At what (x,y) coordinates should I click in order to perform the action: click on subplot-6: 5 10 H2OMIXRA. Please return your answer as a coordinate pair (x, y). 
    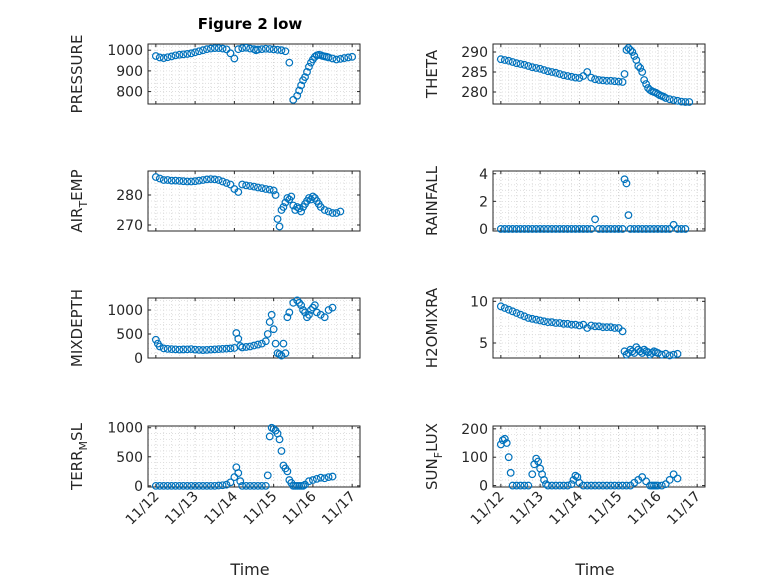
    Looking at the image, I should click on (564, 327).